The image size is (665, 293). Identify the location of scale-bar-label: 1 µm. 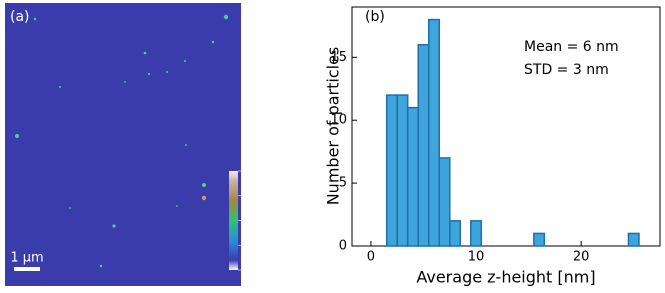
(26, 258).